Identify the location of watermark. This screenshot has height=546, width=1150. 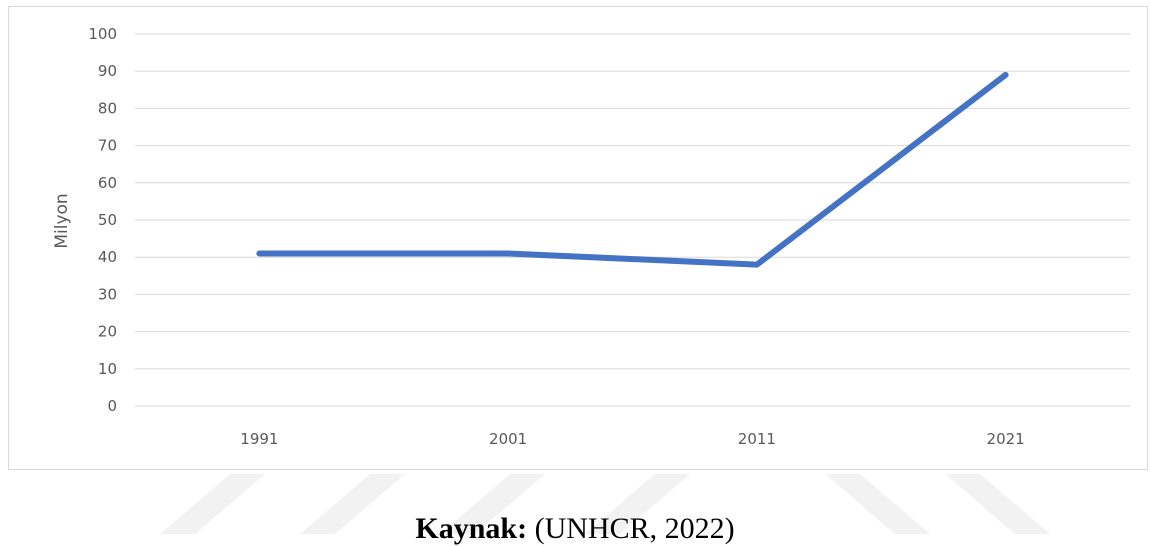
(605, 504).